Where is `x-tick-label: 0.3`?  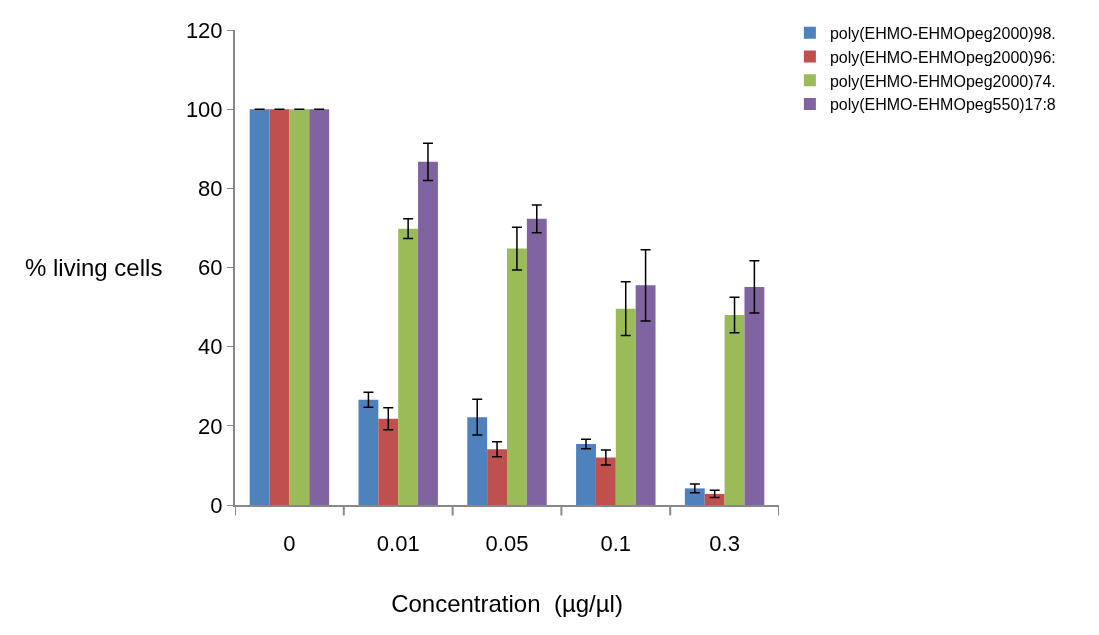
x-tick-label: 0.3 is located at coordinates (724, 544).